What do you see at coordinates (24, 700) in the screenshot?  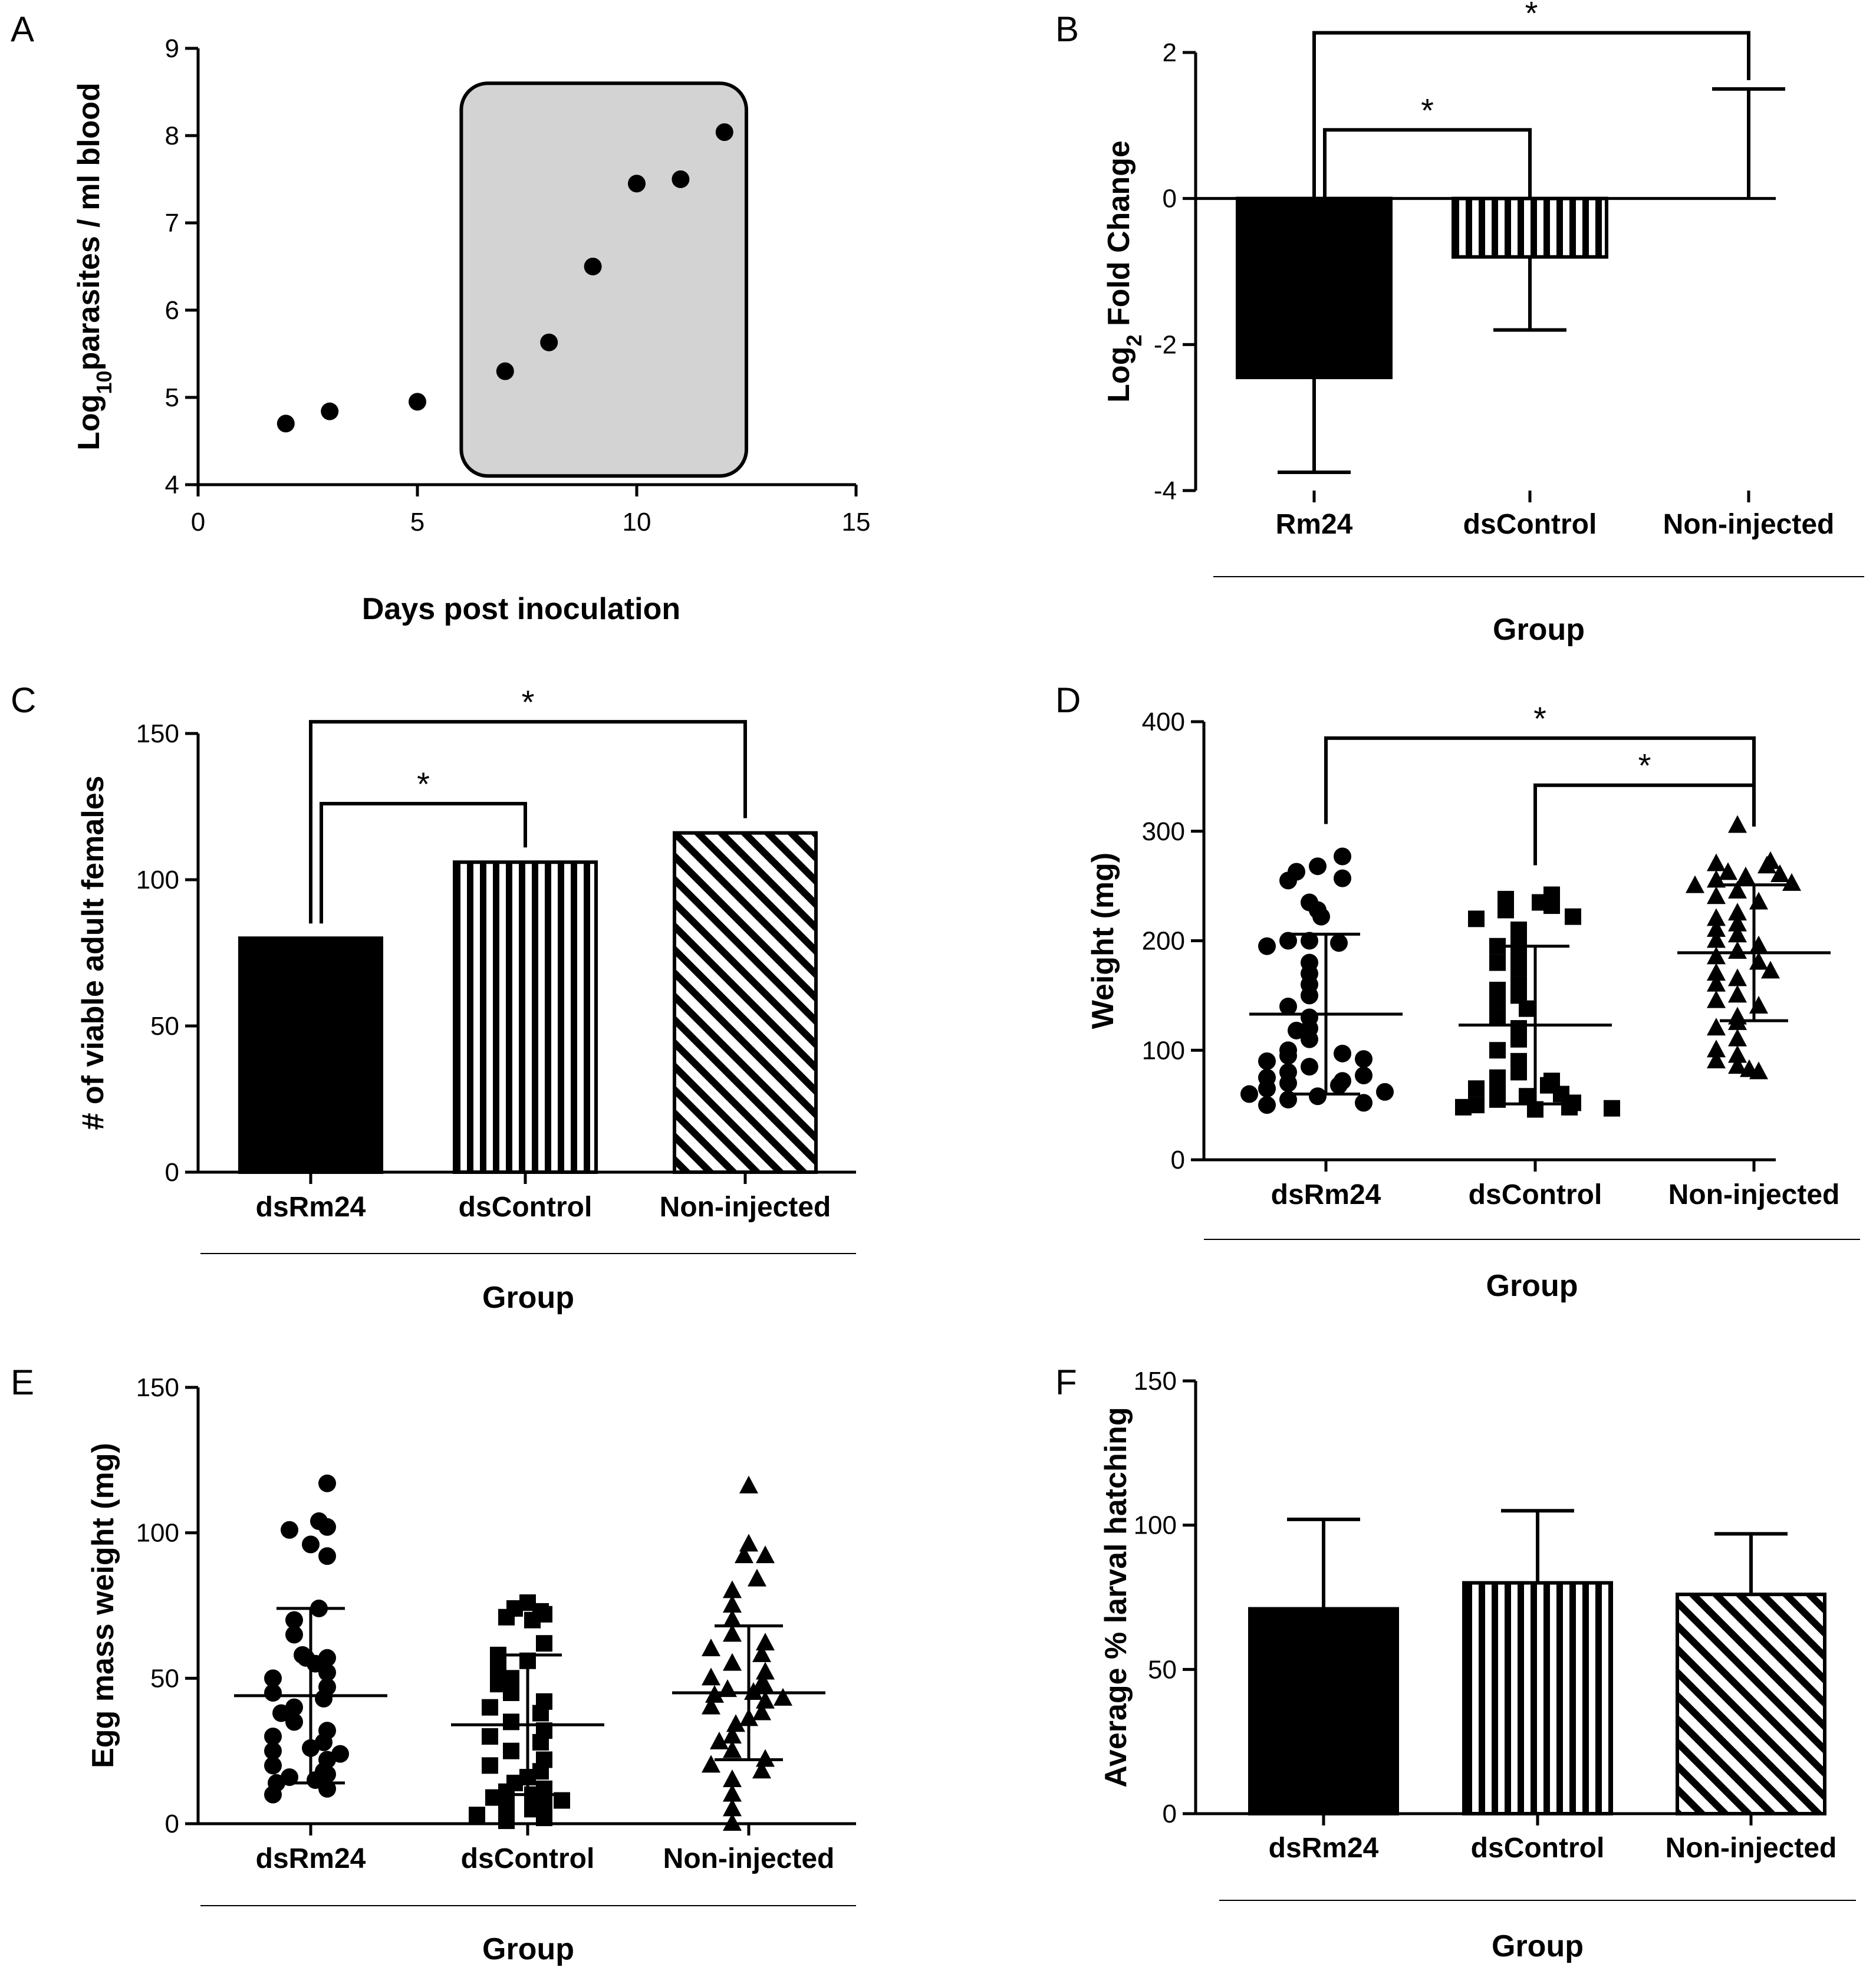 I see `panel-letter: C` at bounding box center [24, 700].